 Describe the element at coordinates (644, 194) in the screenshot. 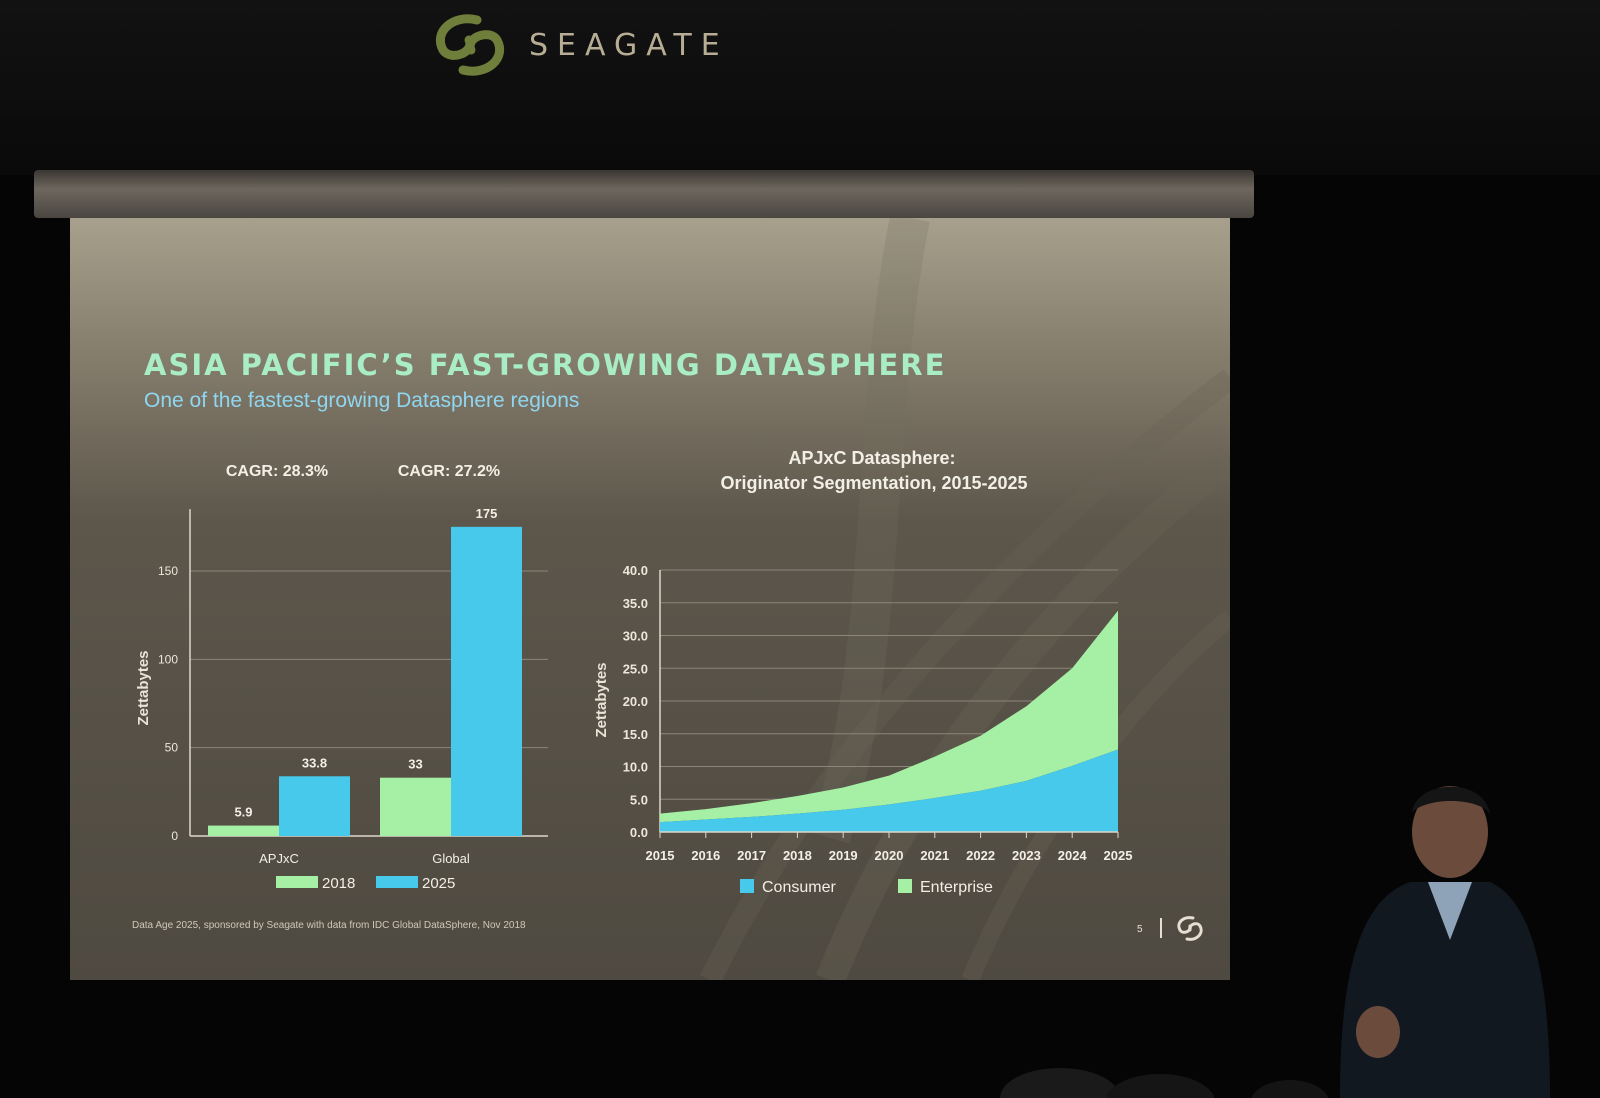

I see `projector-screen-case` at that location.